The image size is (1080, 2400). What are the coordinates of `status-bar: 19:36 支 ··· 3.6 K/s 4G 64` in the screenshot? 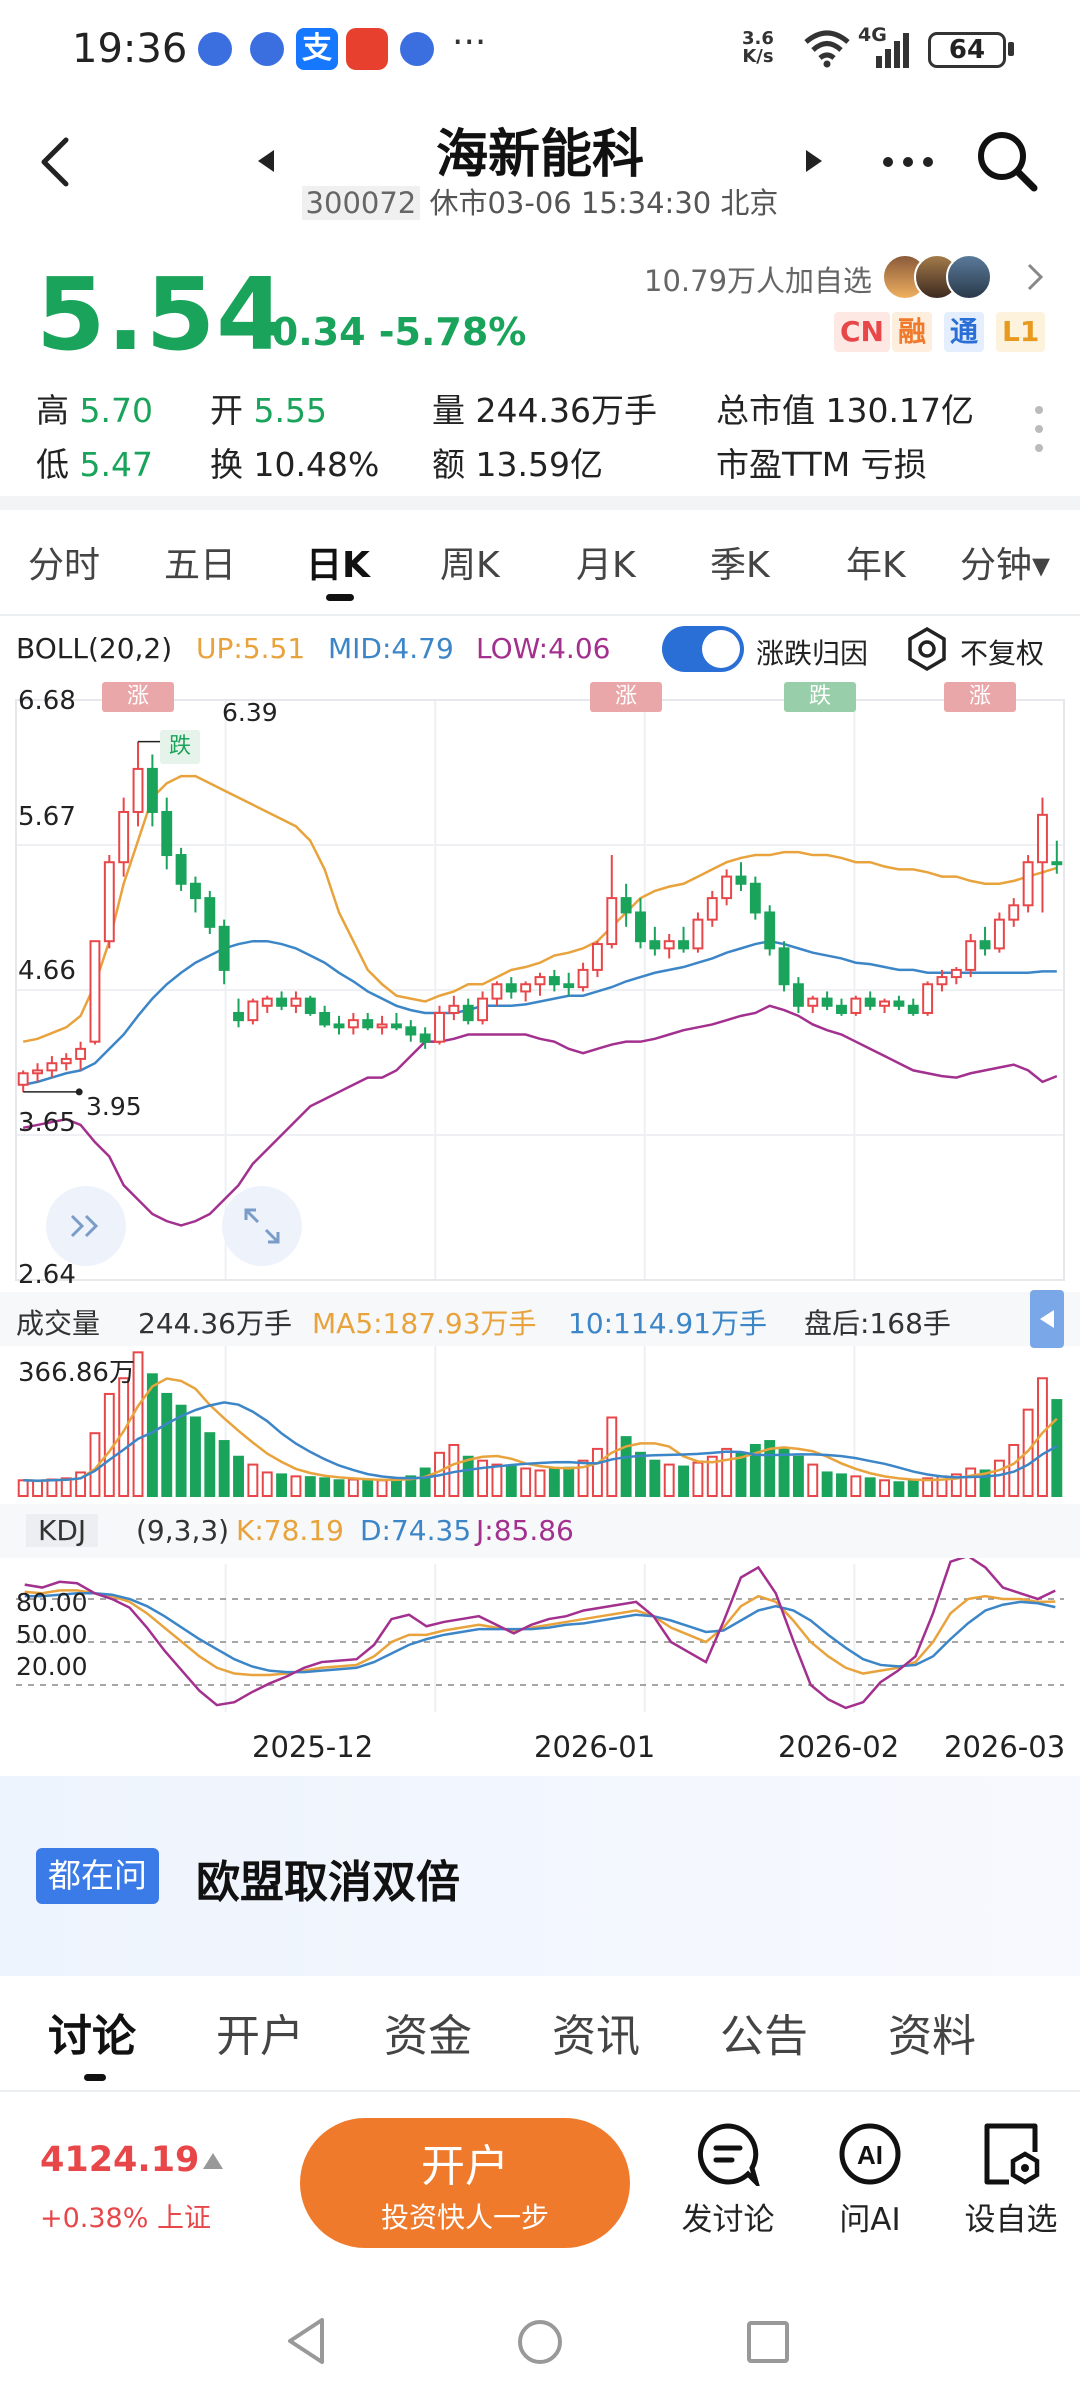 It's located at (540, 50).